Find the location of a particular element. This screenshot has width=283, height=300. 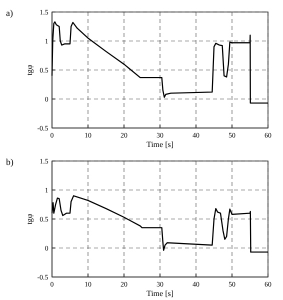

line-series is located at coordinates (160, 224).